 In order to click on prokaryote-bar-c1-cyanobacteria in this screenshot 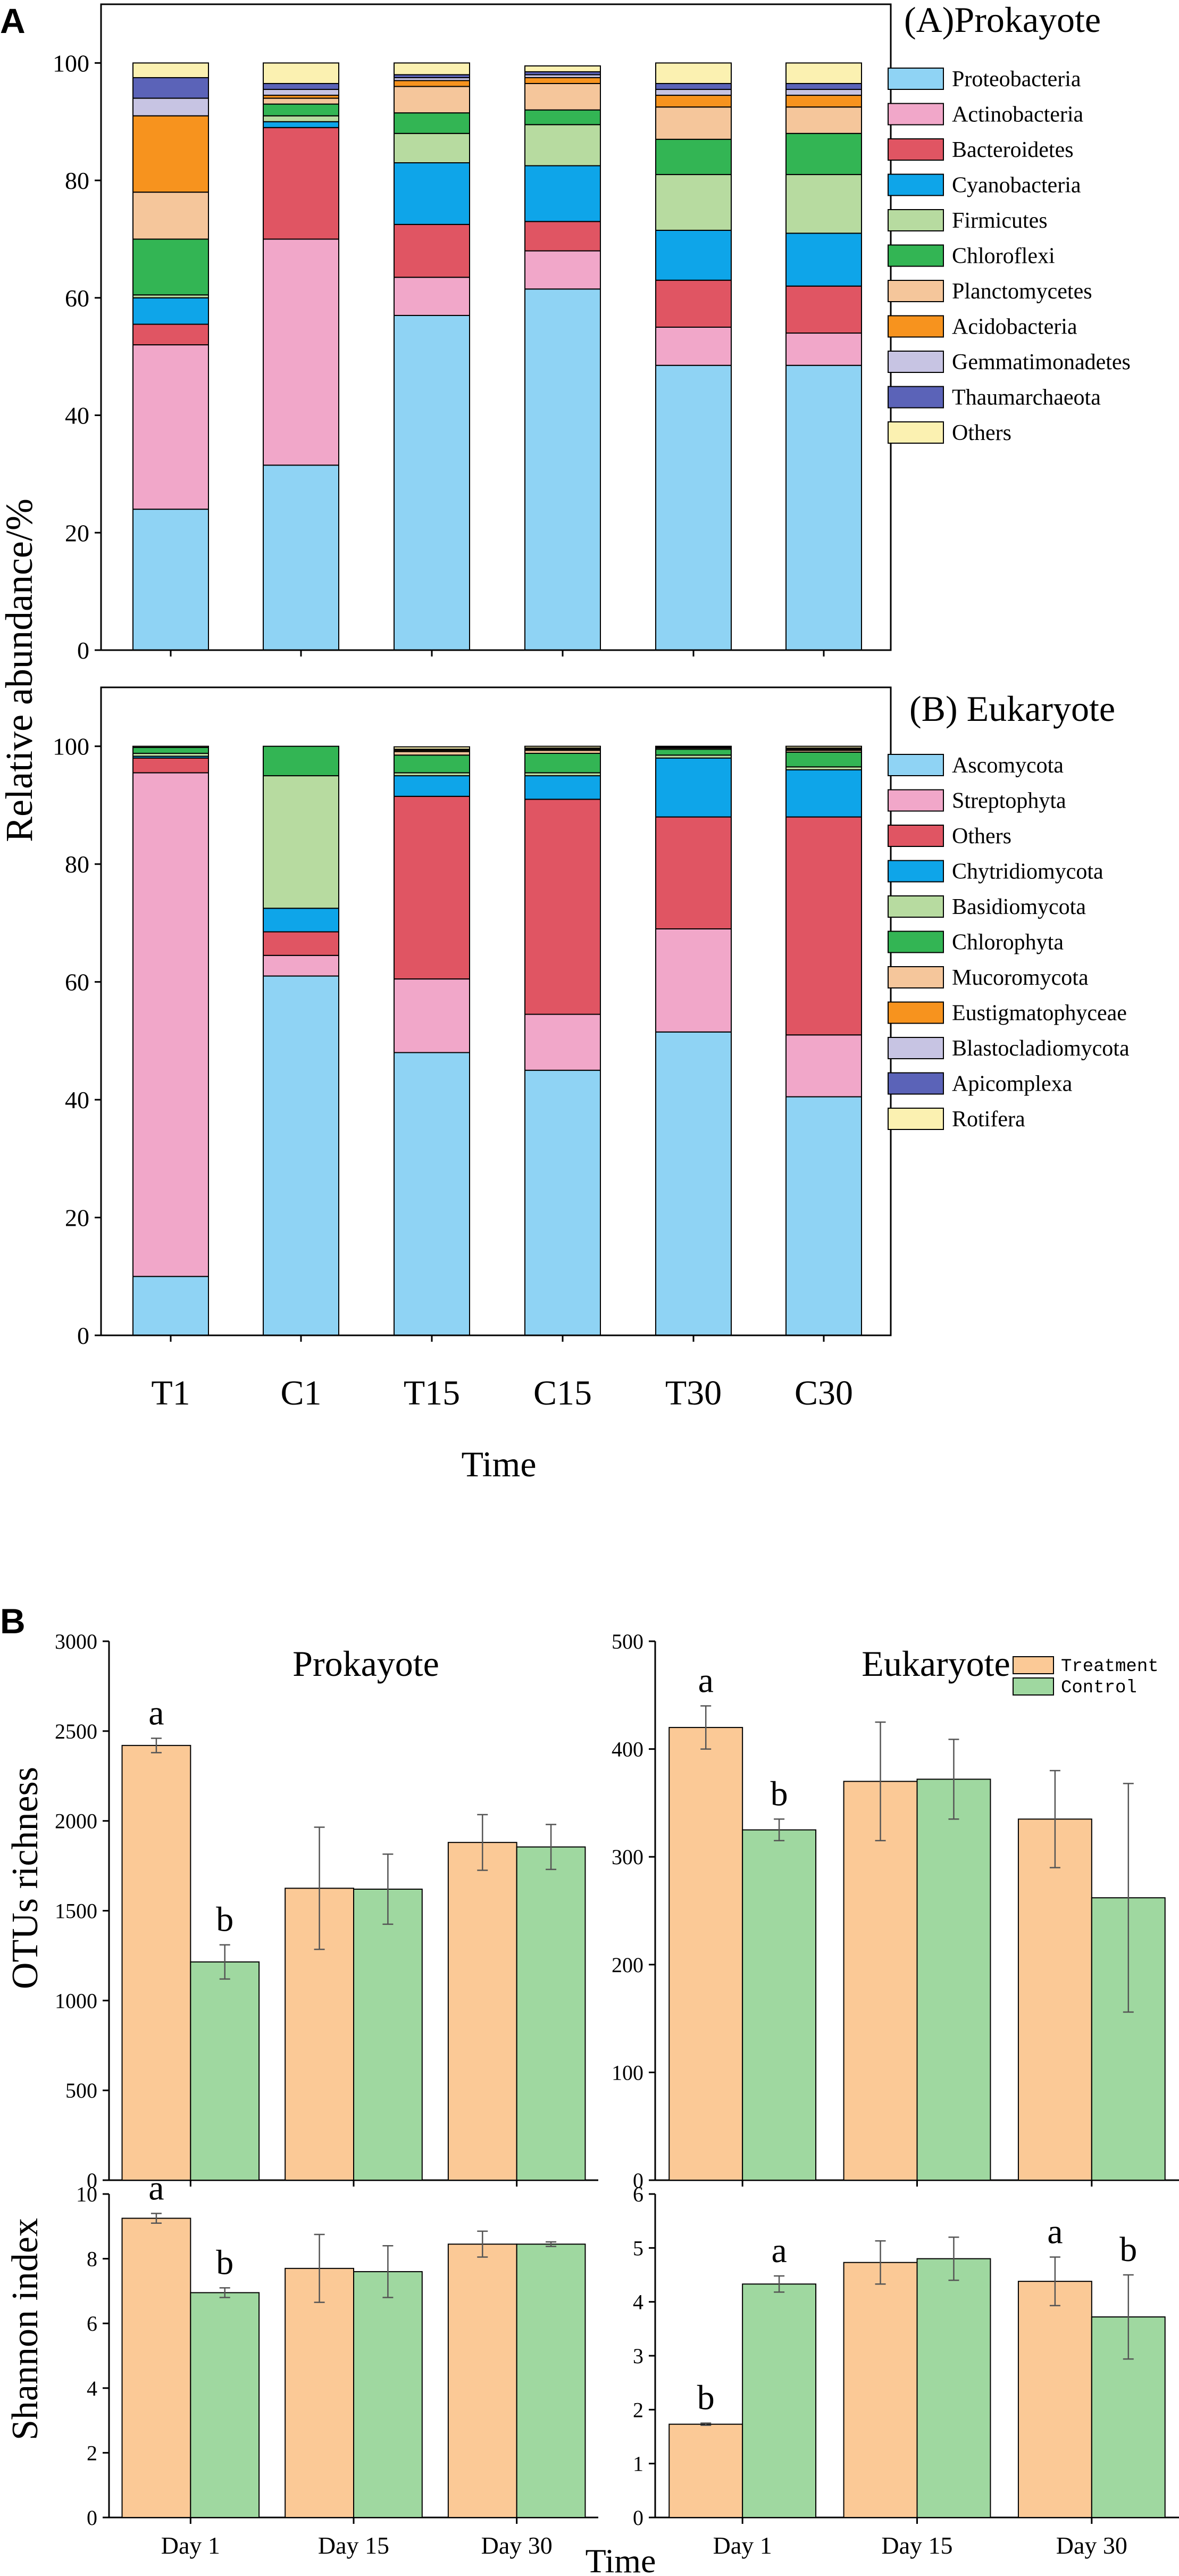, I will do `click(301, 124)`.